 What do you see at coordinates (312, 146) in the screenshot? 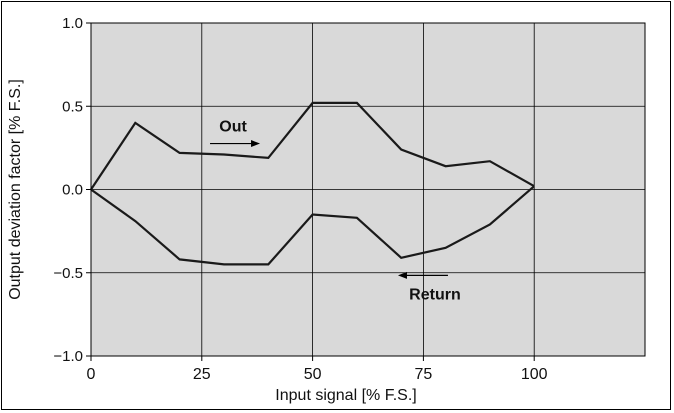
I see `series-line-out` at bounding box center [312, 146].